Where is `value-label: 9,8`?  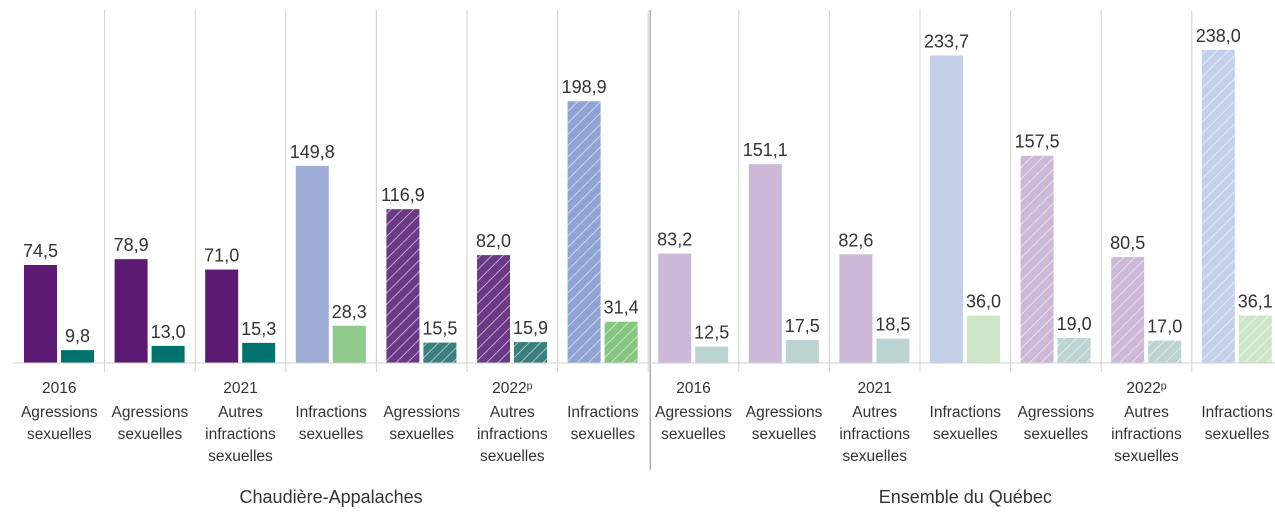
value-label: 9,8 is located at coordinates (77, 336).